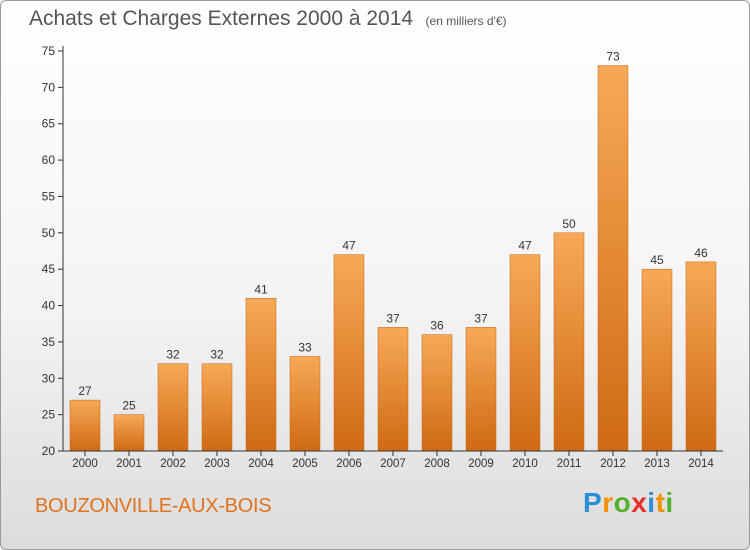  What do you see at coordinates (466, 21) in the screenshot?
I see `chart-unit: (en milliers d'€)` at bounding box center [466, 21].